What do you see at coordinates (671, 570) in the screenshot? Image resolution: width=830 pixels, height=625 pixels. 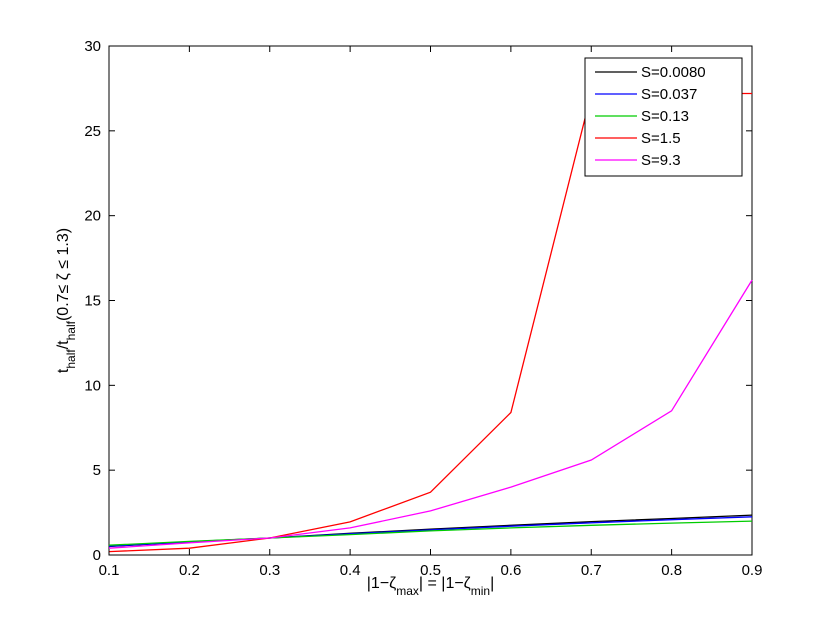 I see `x-tick-label: 0.8` at bounding box center [671, 570].